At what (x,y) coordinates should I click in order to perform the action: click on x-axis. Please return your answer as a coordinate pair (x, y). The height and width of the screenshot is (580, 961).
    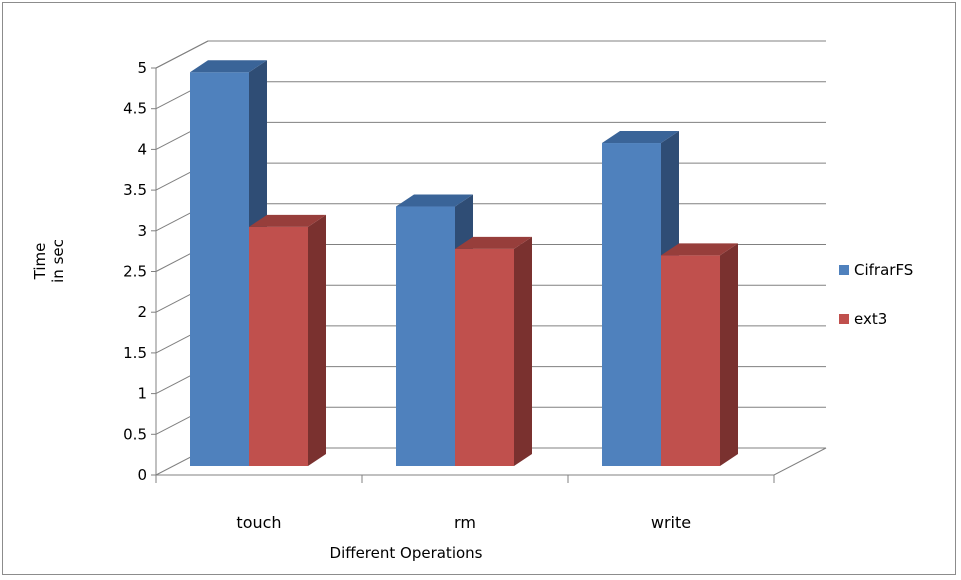
    Looking at the image, I should click on (465, 479).